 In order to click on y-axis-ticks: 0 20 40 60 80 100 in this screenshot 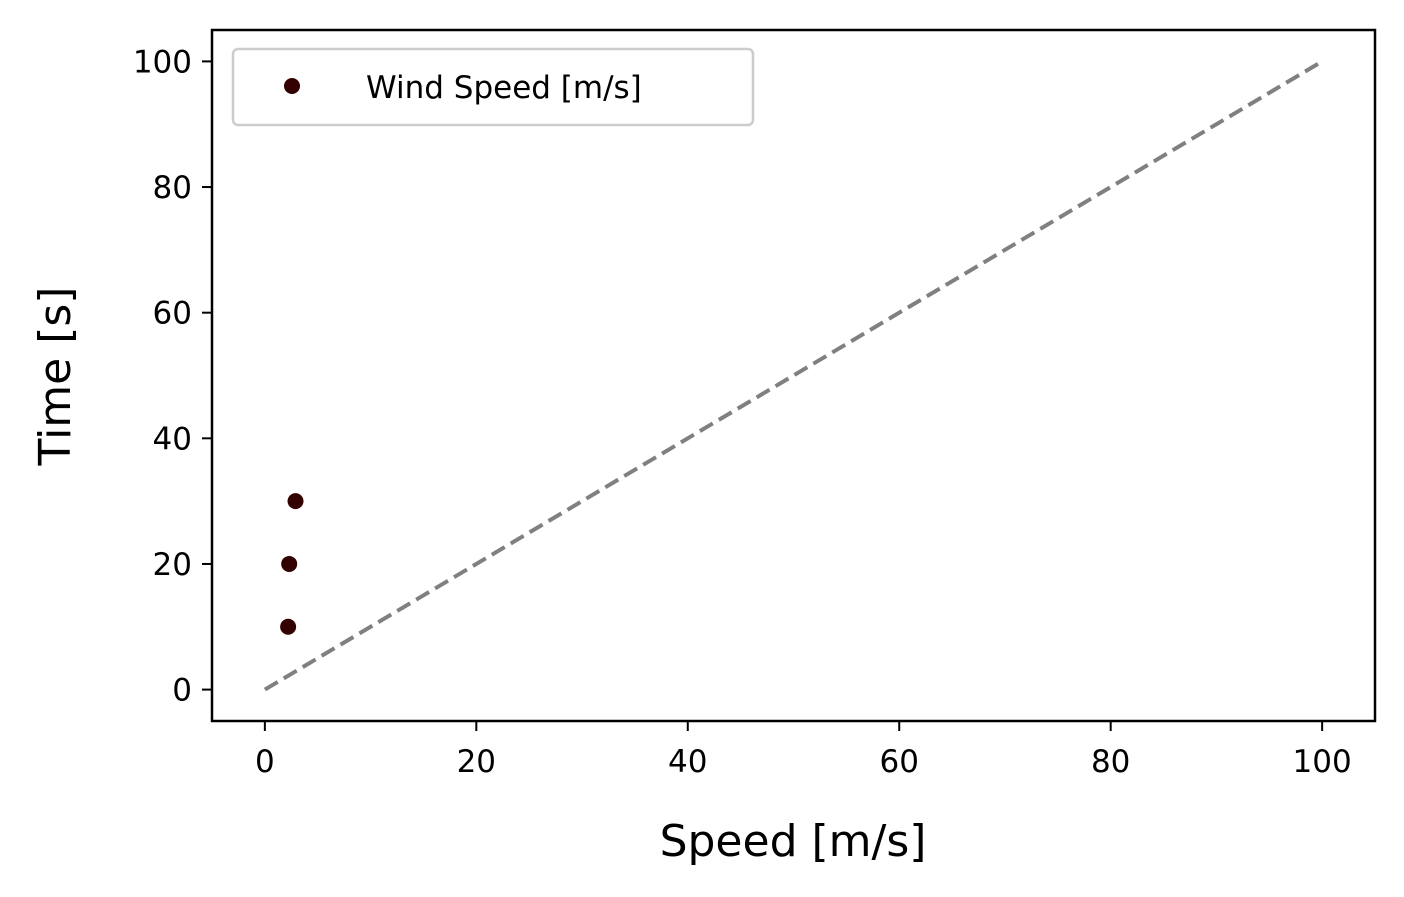, I will do `click(172, 376)`.